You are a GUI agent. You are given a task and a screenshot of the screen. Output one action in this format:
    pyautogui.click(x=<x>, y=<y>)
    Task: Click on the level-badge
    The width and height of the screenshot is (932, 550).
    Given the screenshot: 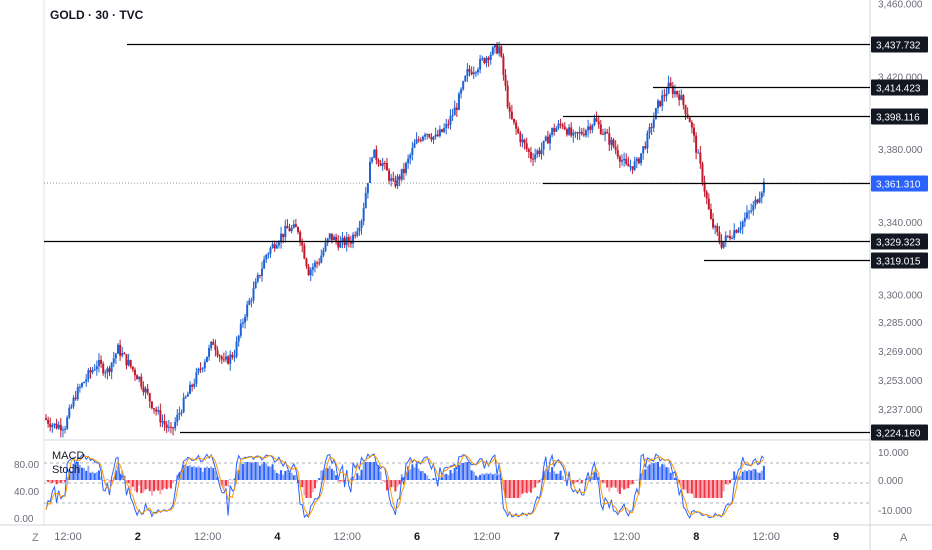 What is the action you would take?
    pyautogui.click(x=899, y=183)
    